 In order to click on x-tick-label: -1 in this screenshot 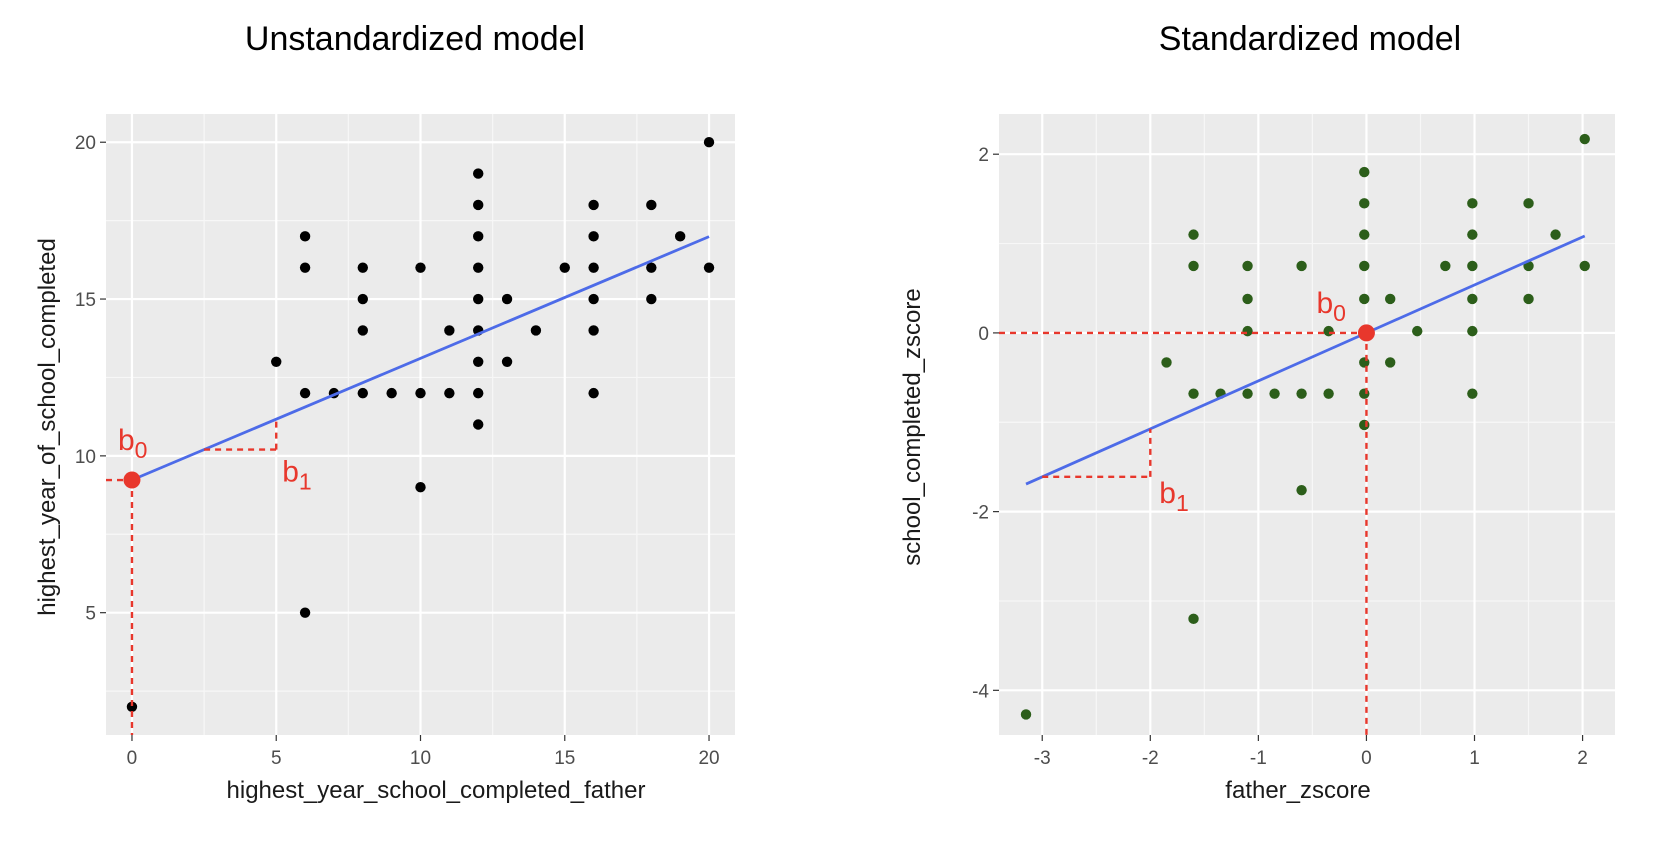, I will do `click(1258, 758)`.